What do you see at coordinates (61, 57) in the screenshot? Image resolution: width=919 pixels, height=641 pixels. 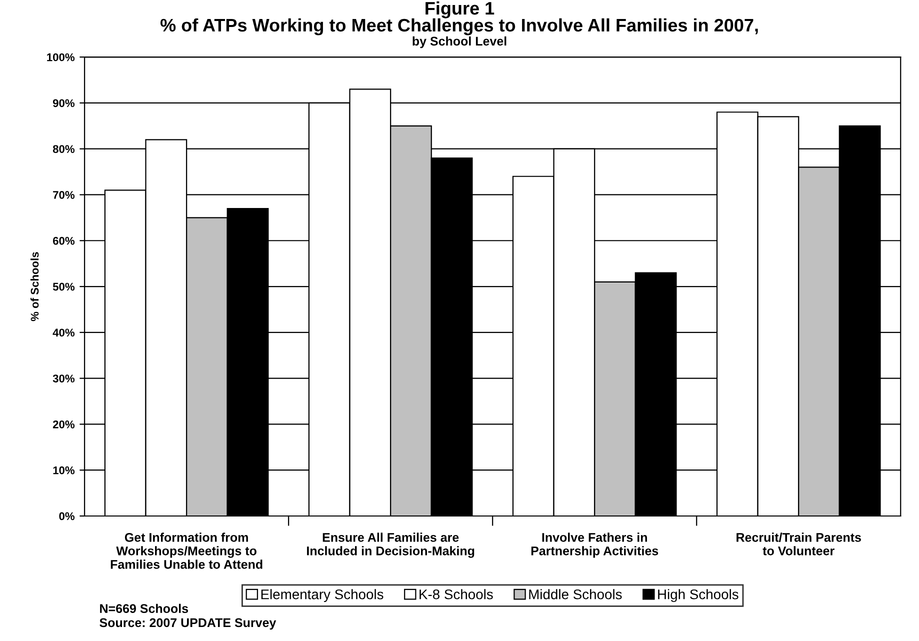 I see `y-tick-label: 100%` at bounding box center [61, 57].